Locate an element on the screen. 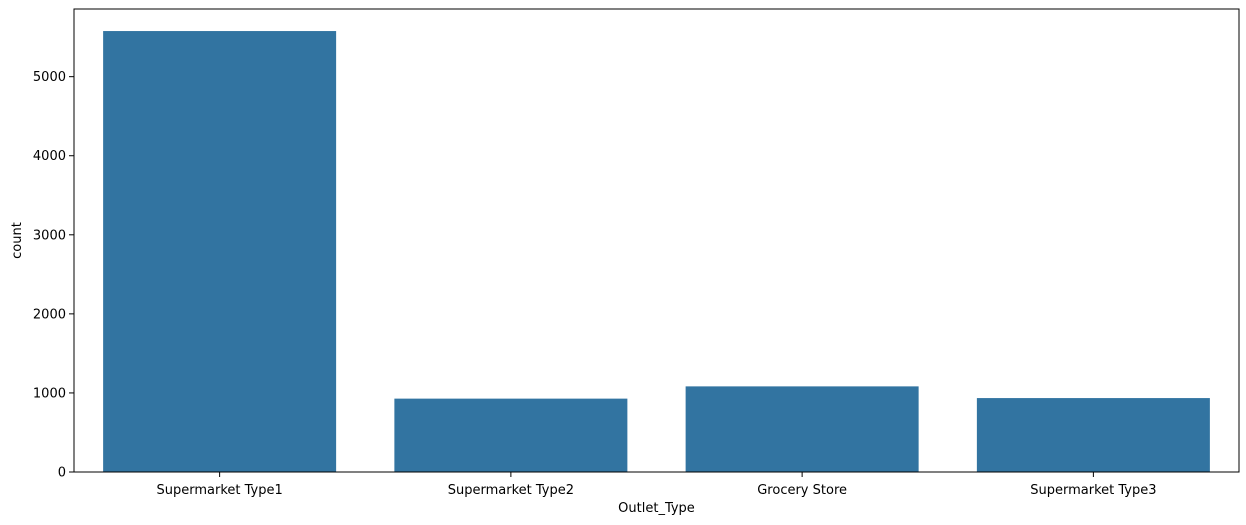  y-tick-label: 3000 is located at coordinates (49, 235).